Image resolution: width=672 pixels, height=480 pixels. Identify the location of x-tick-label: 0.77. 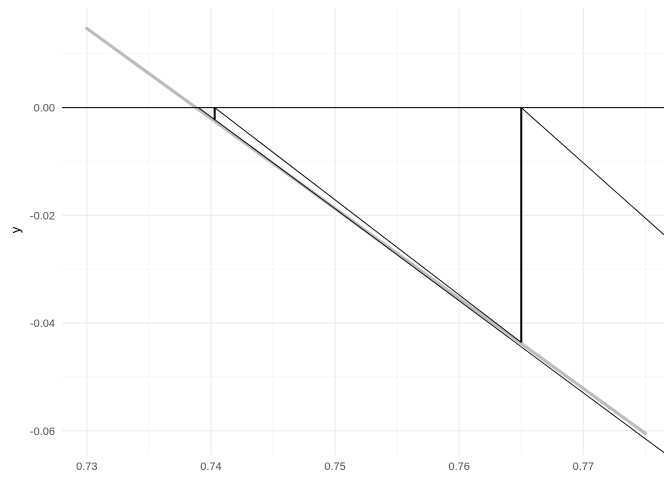
(583, 467).